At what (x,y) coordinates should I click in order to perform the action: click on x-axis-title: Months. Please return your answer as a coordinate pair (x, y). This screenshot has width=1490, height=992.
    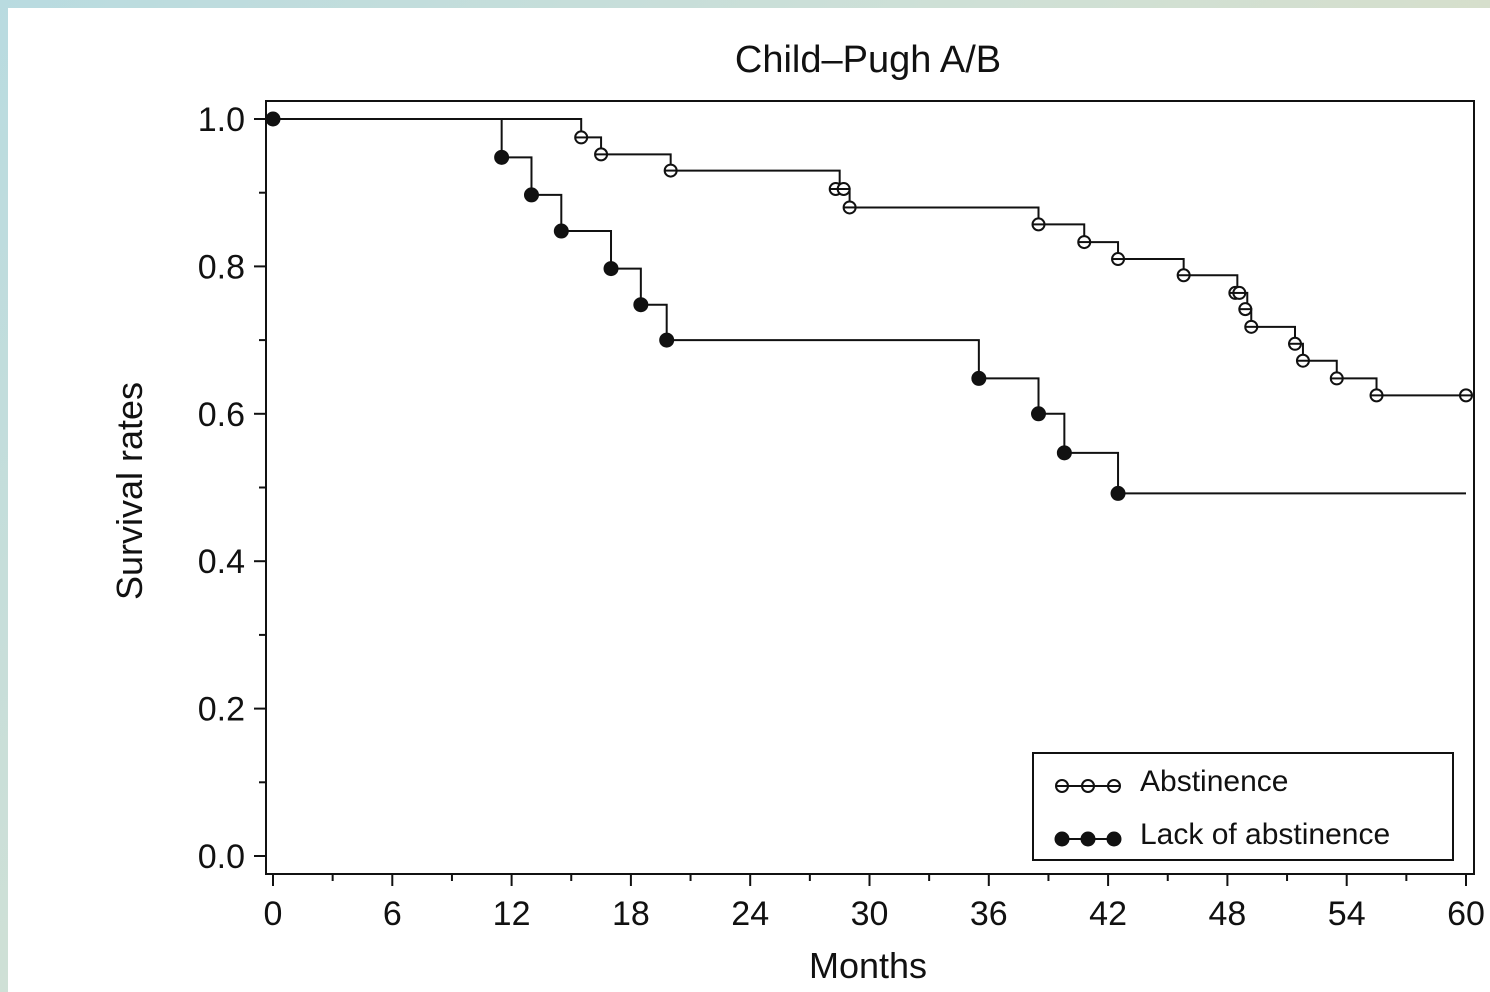
    Looking at the image, I should click on (868, 965).